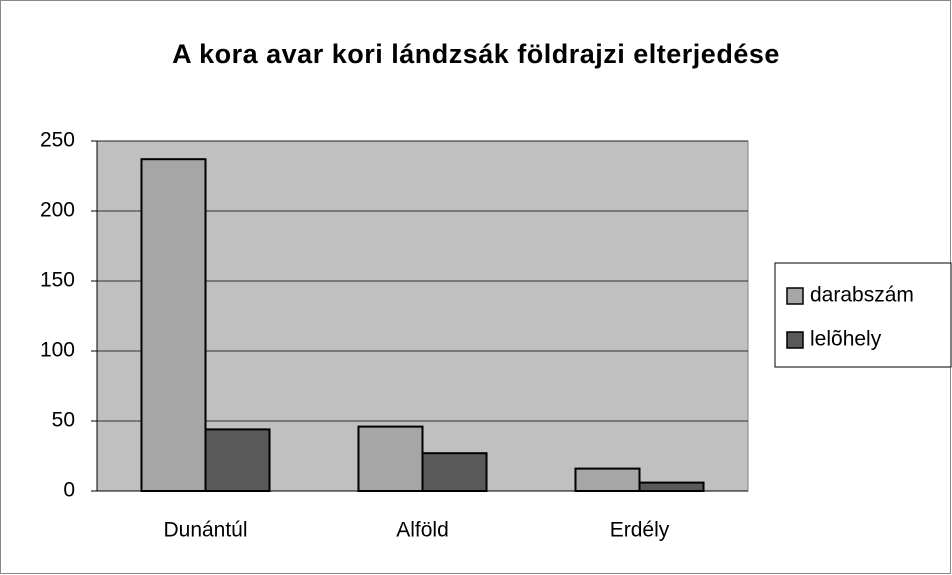 This screenshot has height=575, width=952. What do you see at coordinates (57, 350) in the screenshot?
I see `y-tick-label: 100` at bounding box center [57, 350].